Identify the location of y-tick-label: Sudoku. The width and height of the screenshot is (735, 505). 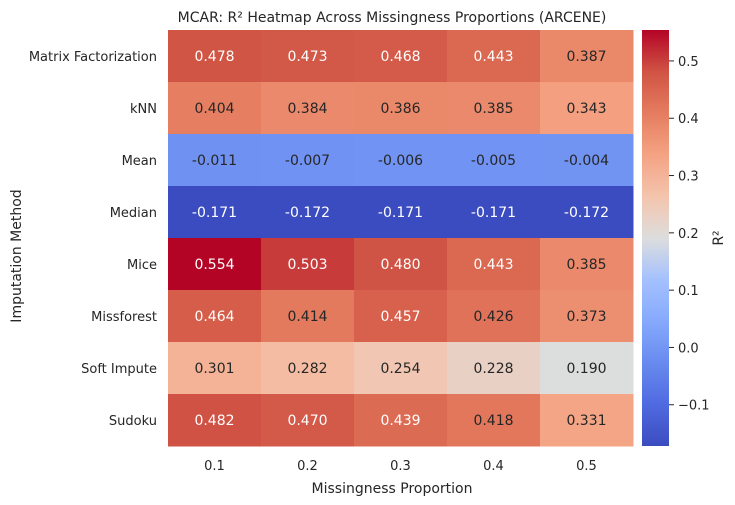
(133, 421).